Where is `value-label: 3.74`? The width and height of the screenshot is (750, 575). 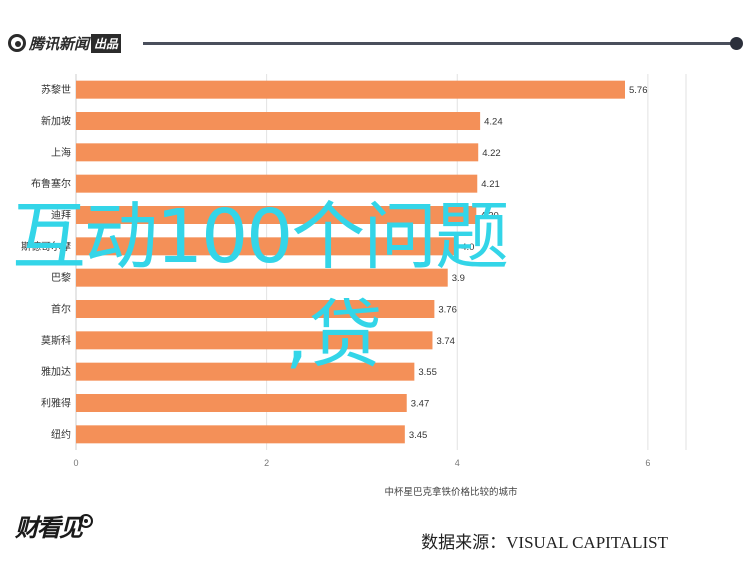
value-label: 3.74 is located at coordinates (445, 341).